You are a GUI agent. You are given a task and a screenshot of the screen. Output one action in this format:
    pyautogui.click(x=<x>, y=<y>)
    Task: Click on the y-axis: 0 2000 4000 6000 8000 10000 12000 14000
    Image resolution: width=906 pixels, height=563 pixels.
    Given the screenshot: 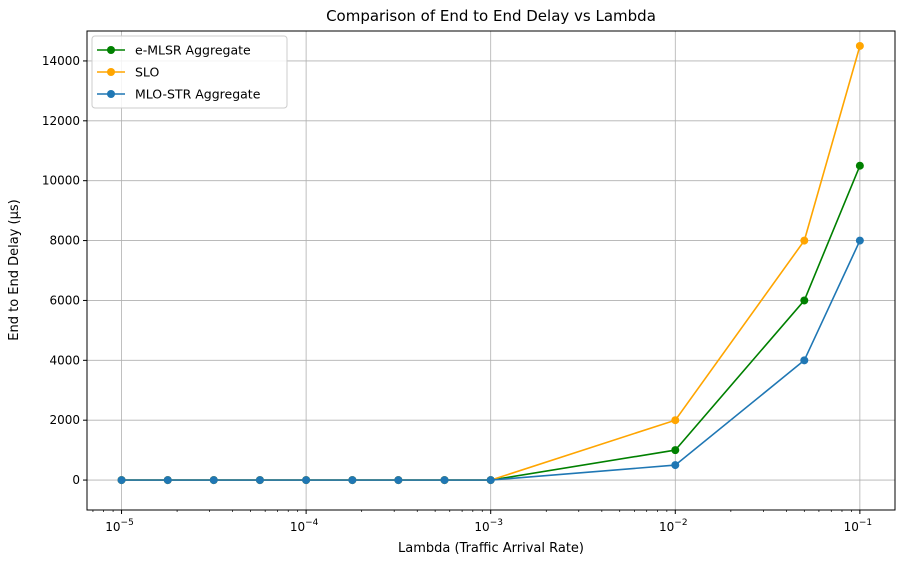 What is the action you would take?
    pyautogui.click(x=64, y=270)
    